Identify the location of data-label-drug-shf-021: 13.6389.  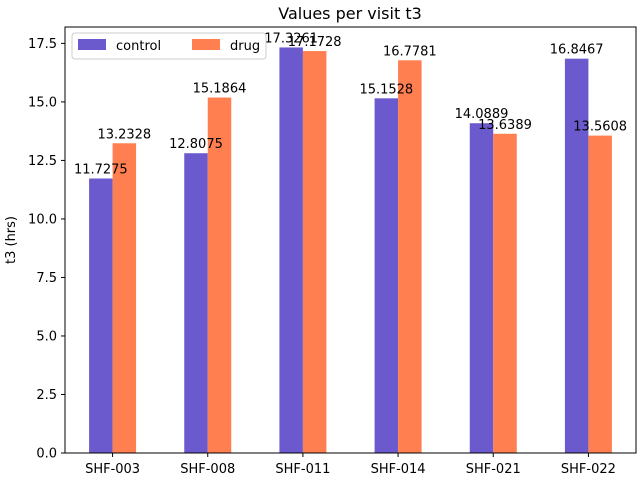
(505, 125).